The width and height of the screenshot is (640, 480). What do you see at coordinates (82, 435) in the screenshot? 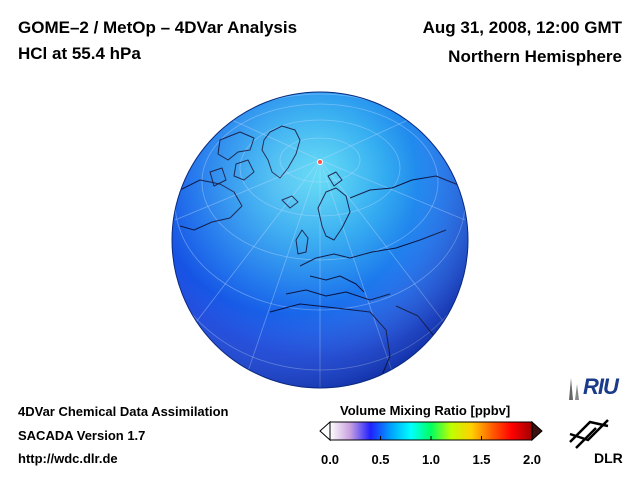
I see `footer-line-2: SACADA Version 1.7` at bounding box center [82, 435].